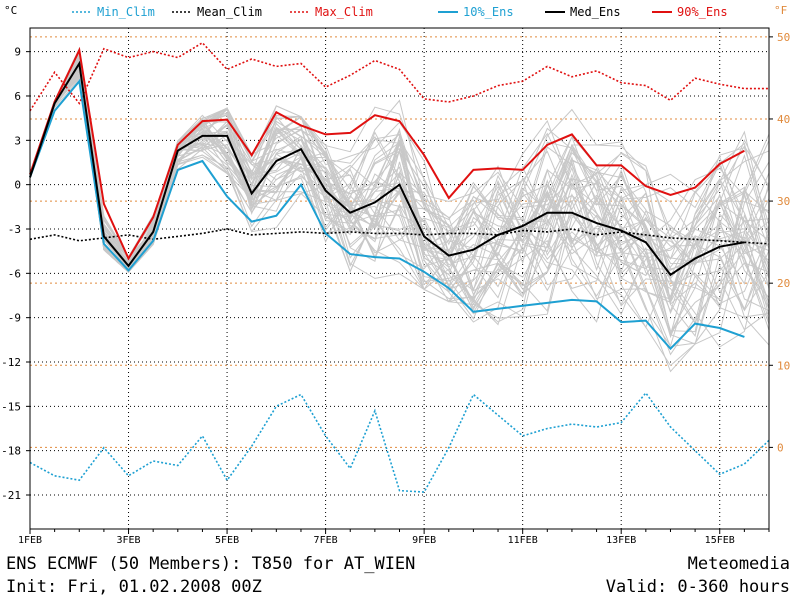  Describe the element at coordinates (783, 201) in the screenshot. I see `y-tick-label-f: 30` at that location.